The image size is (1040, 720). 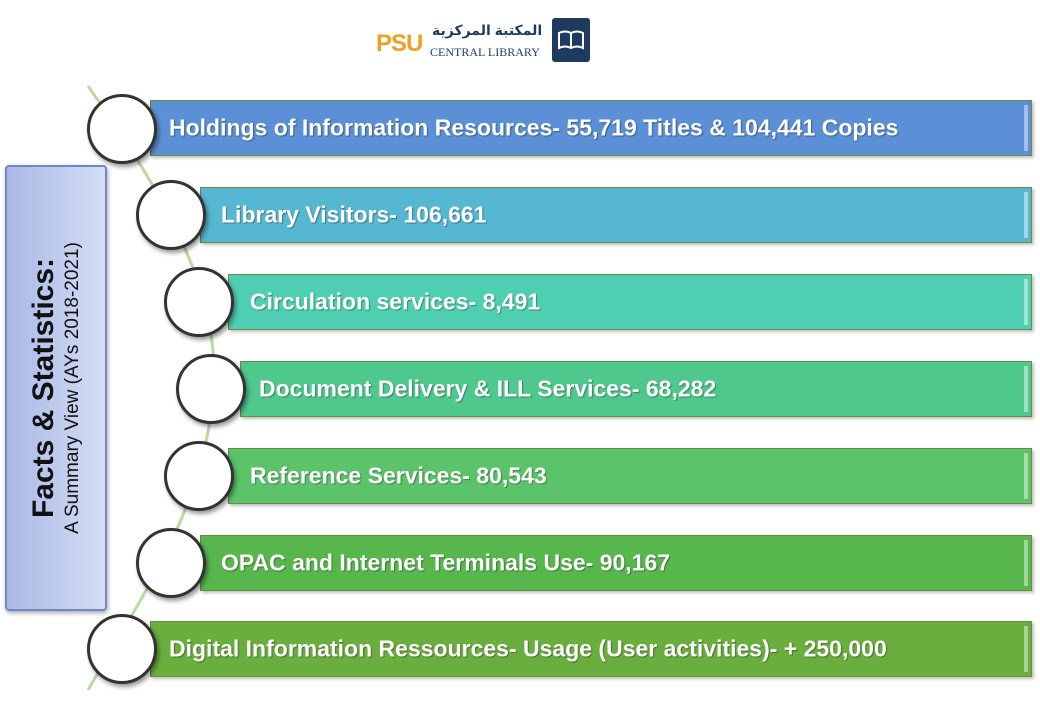 I want to click on bar-opac: OPAC and Internet Terminals Use- 90,167, so click(x=616, y=563).